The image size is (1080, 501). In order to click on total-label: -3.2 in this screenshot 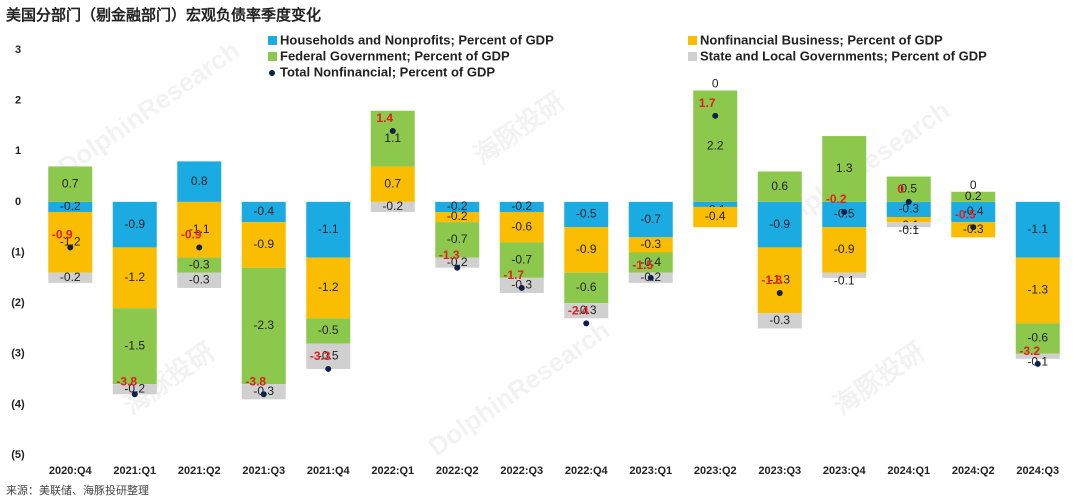, I will do `click(1029, 351)`.